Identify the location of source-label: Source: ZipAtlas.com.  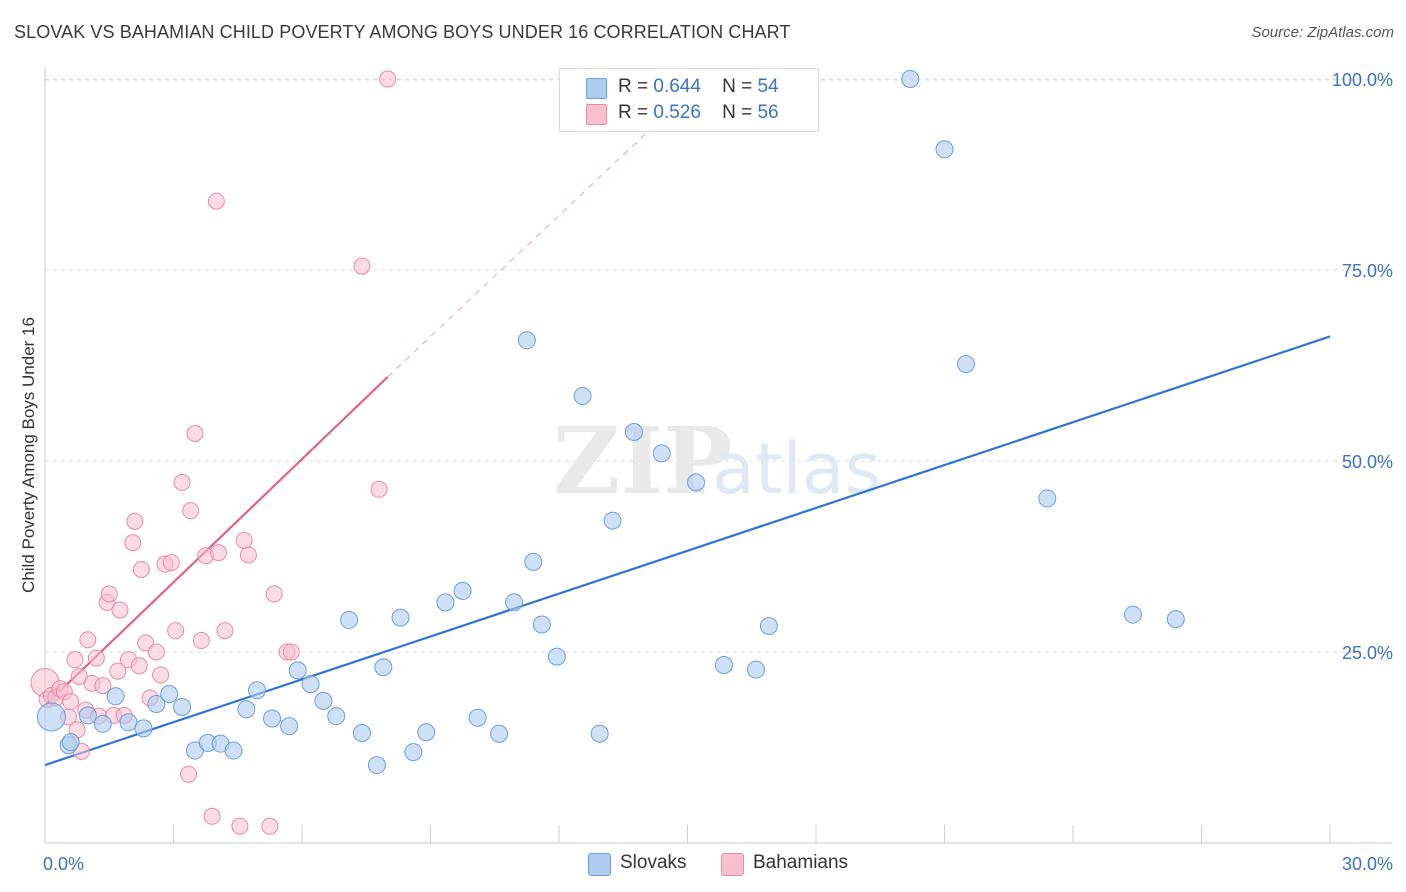
(1322, 32).